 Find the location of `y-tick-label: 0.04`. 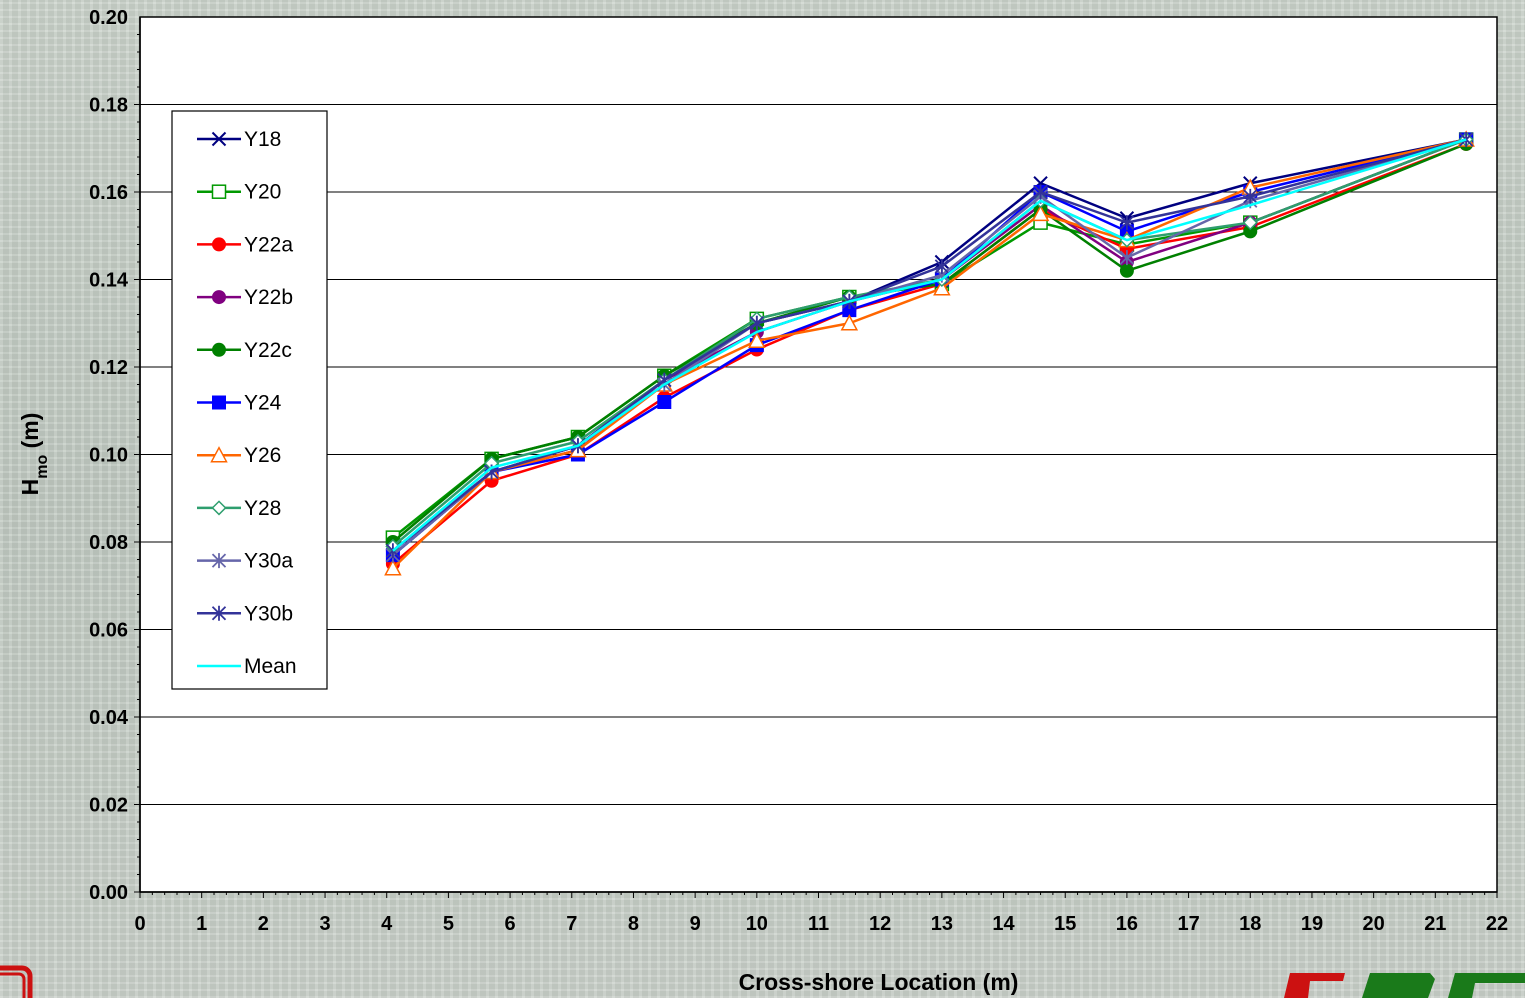

y-tick-label: 0.04 is located at coordinates (109, 718).